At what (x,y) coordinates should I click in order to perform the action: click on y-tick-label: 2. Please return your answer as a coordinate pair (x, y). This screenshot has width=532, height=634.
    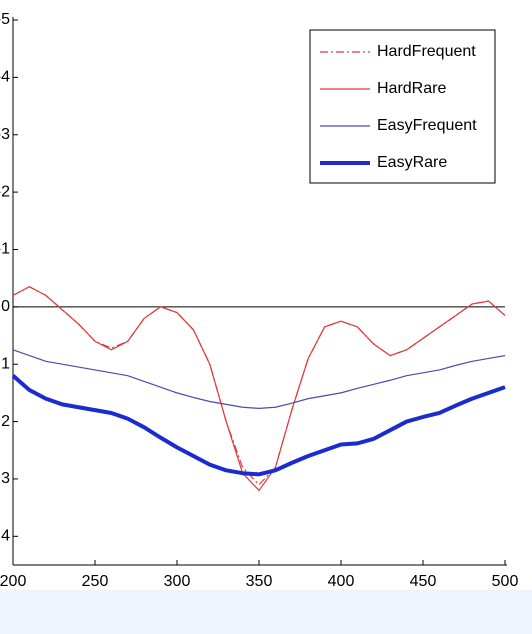
    Looking at the image, I should click on (5, 421).